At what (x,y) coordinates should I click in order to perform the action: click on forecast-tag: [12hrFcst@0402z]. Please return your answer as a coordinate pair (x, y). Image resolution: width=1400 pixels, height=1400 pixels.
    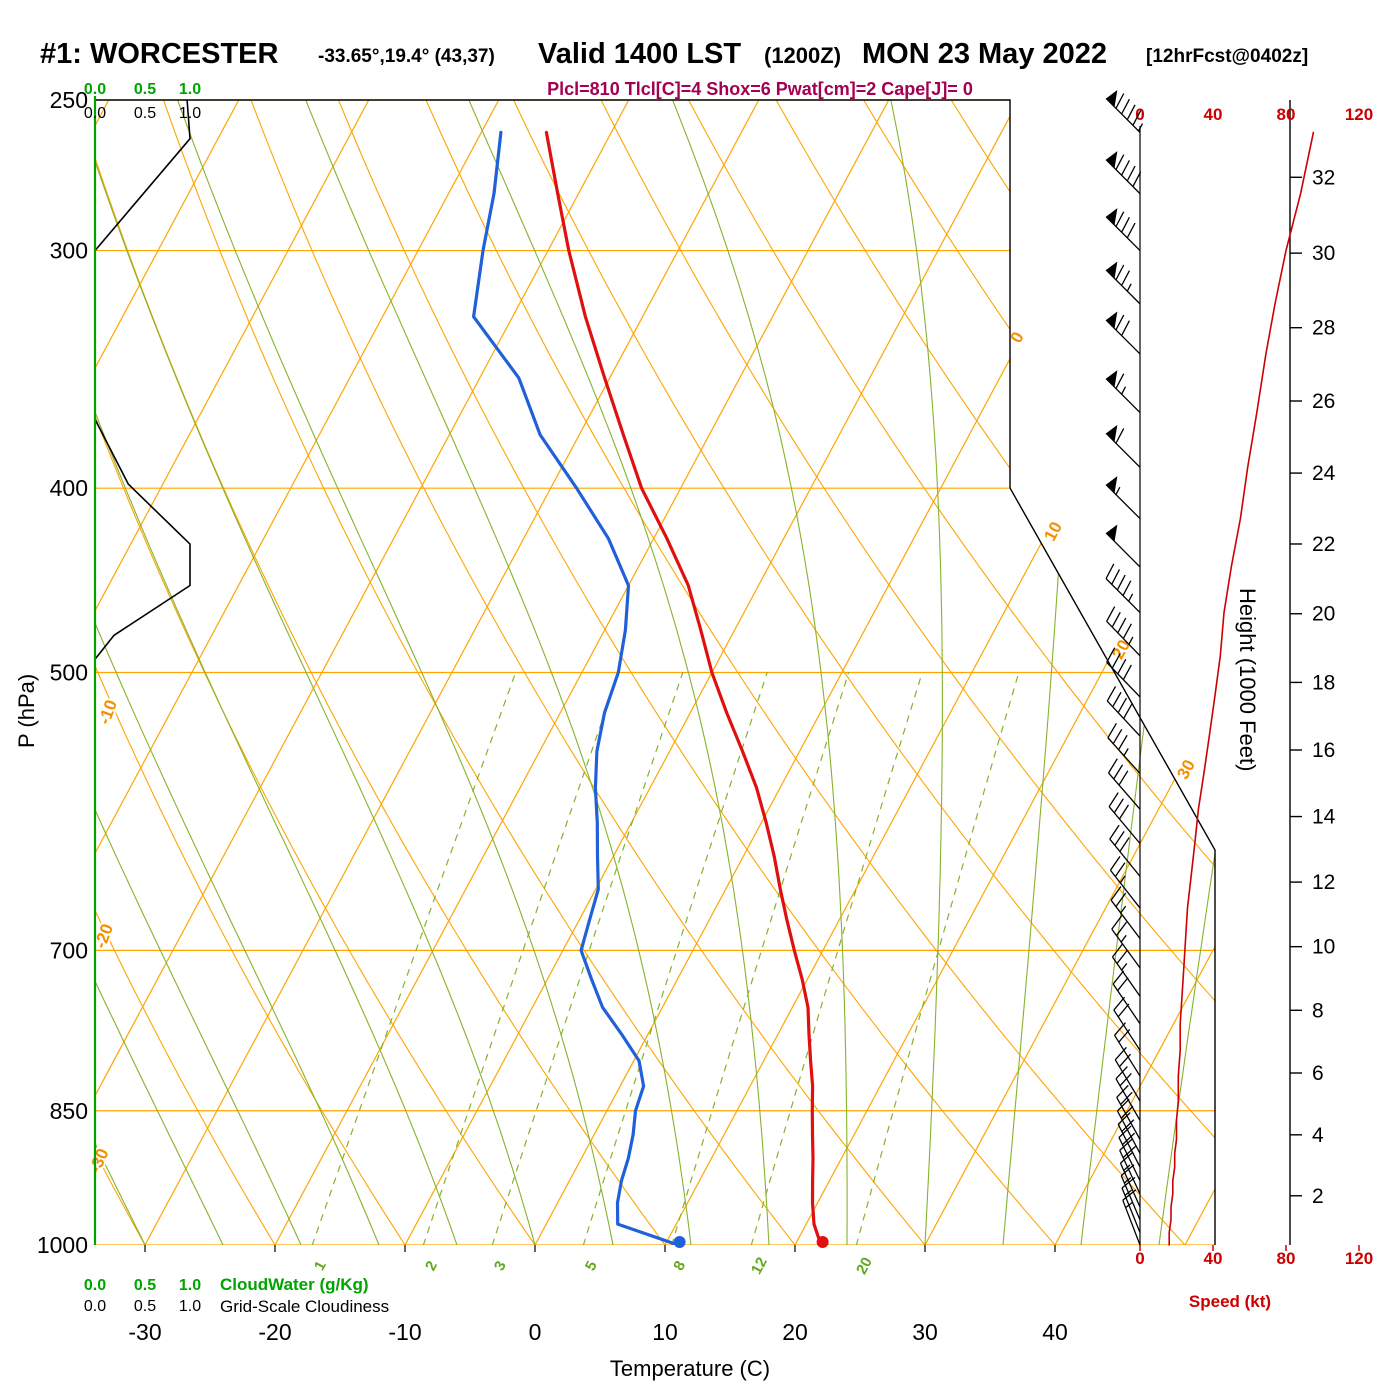
    Looking at the image, I should click on (1227, 56).